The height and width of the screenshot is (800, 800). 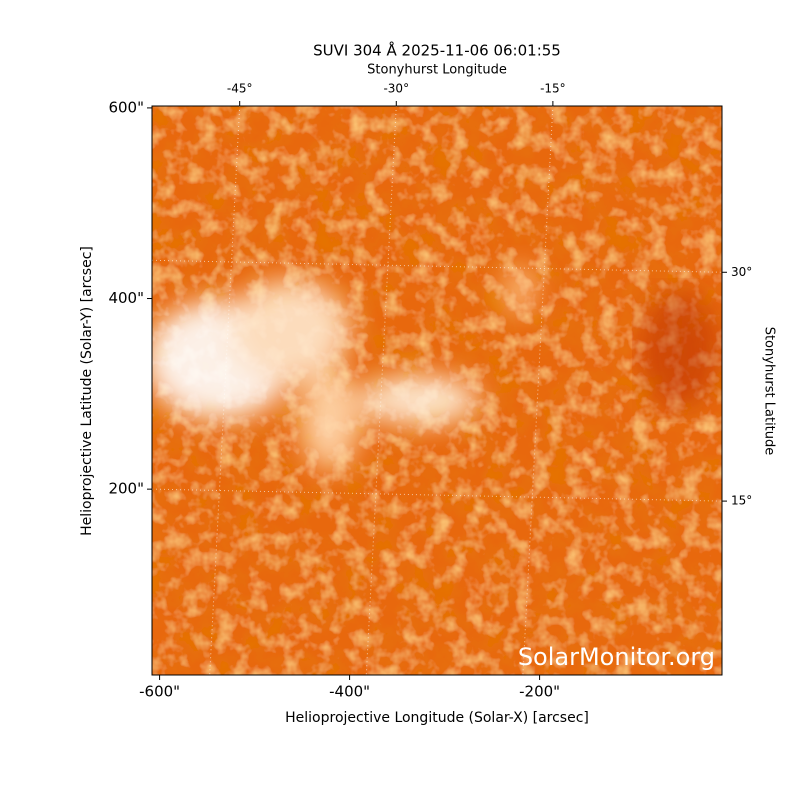 I want to click on x2-tick-label: -45°, so click(x=240, y=89).